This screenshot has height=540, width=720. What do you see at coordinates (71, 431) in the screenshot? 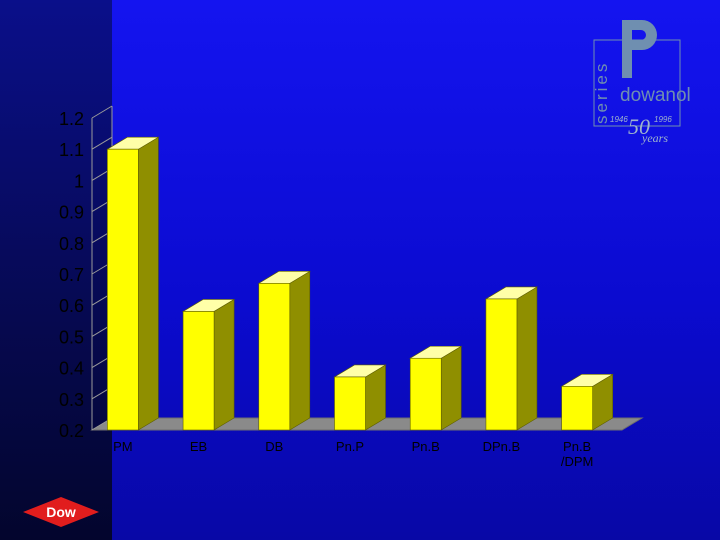
I see `y-tick-label: 0.2` at bounding box center [71, 431].